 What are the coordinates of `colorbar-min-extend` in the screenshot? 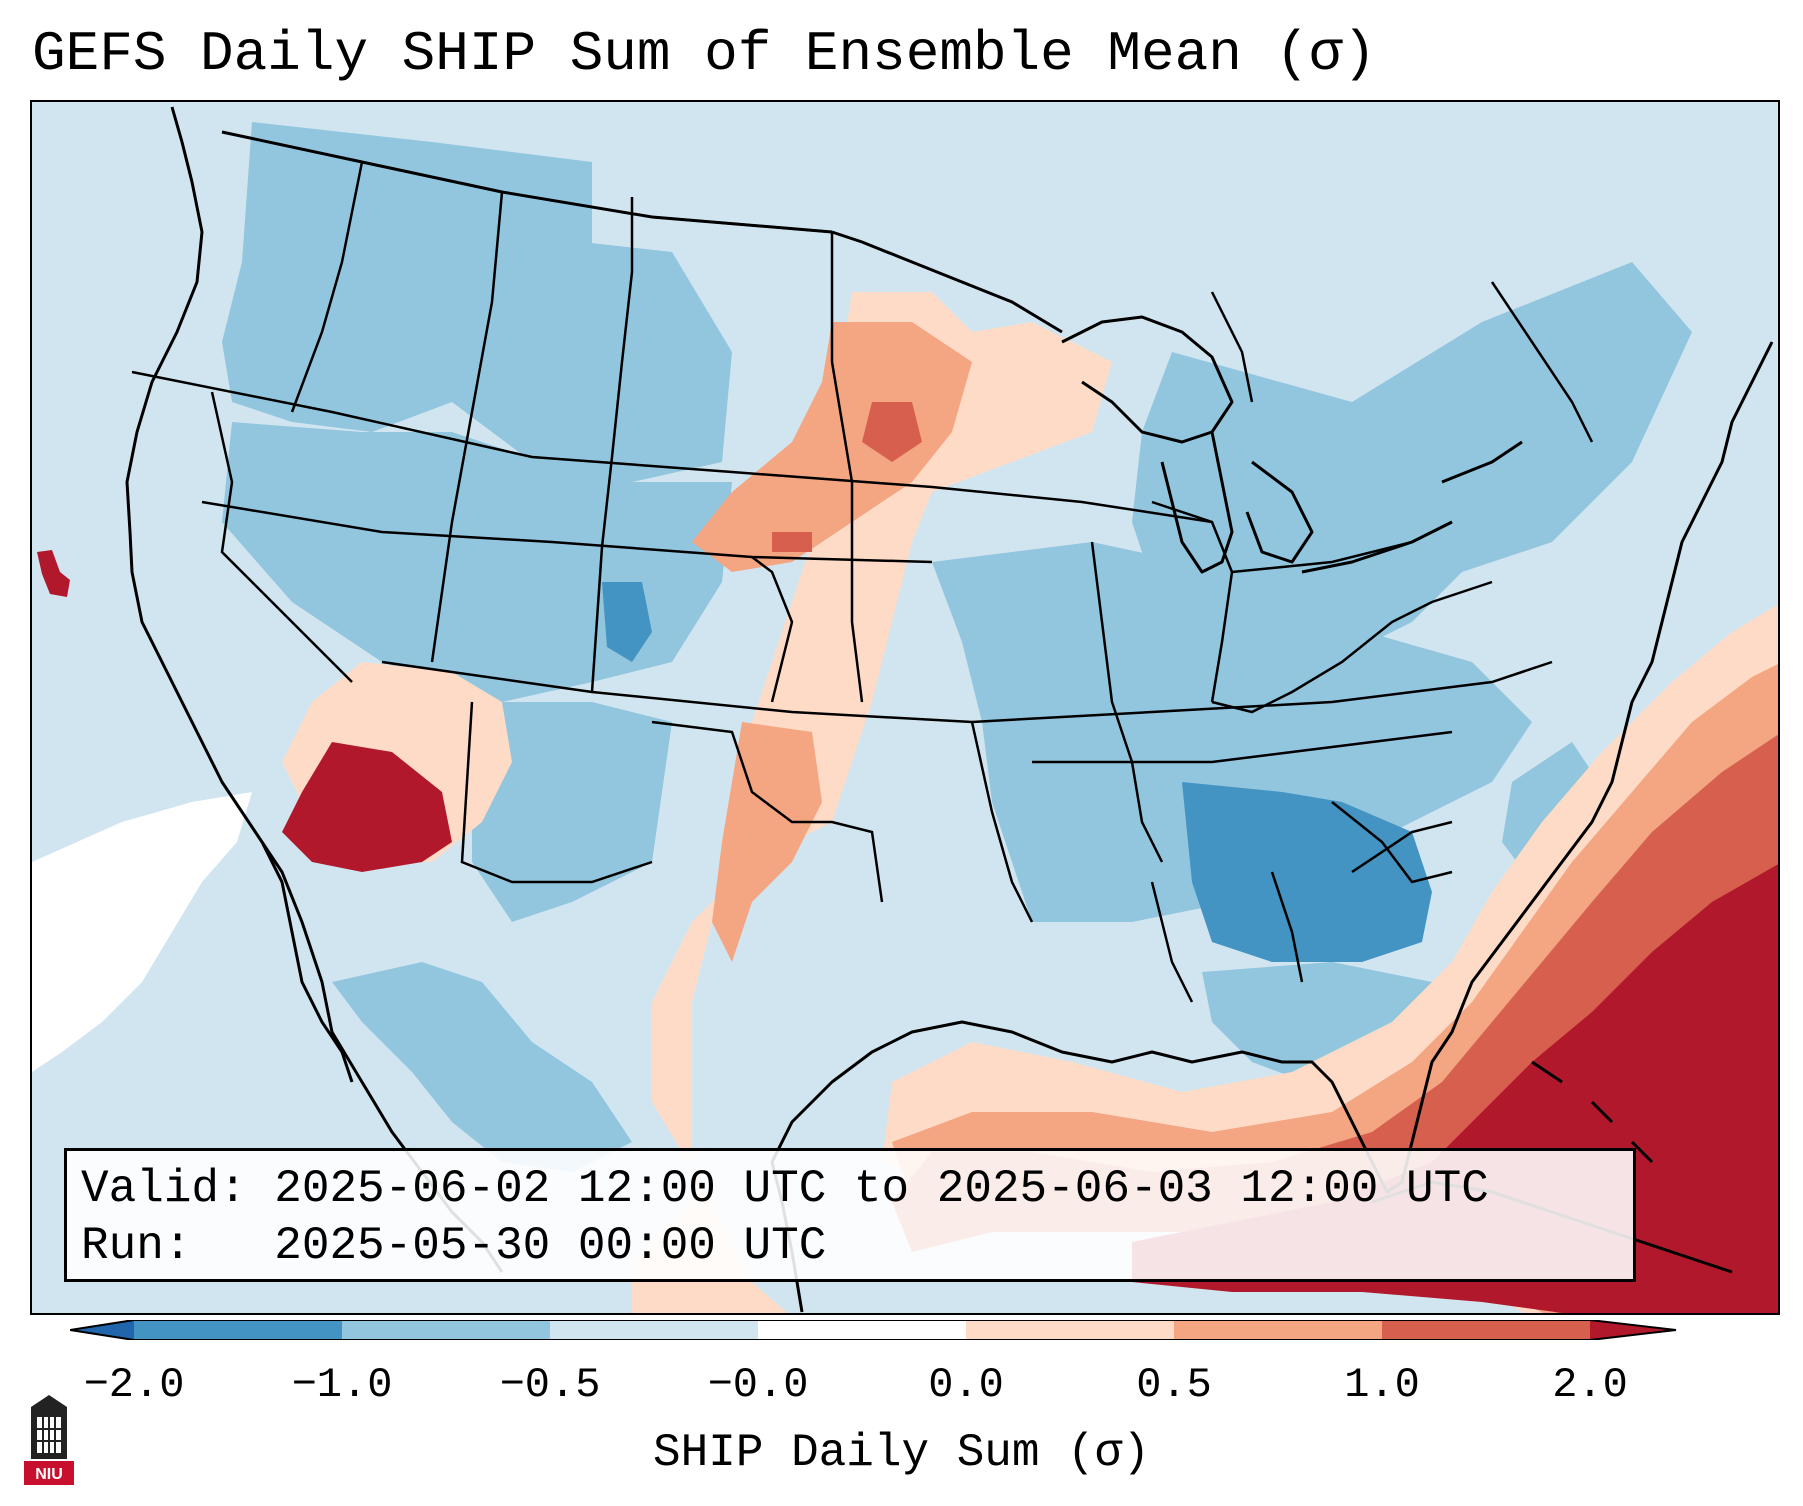 It's located at (102, 1330).